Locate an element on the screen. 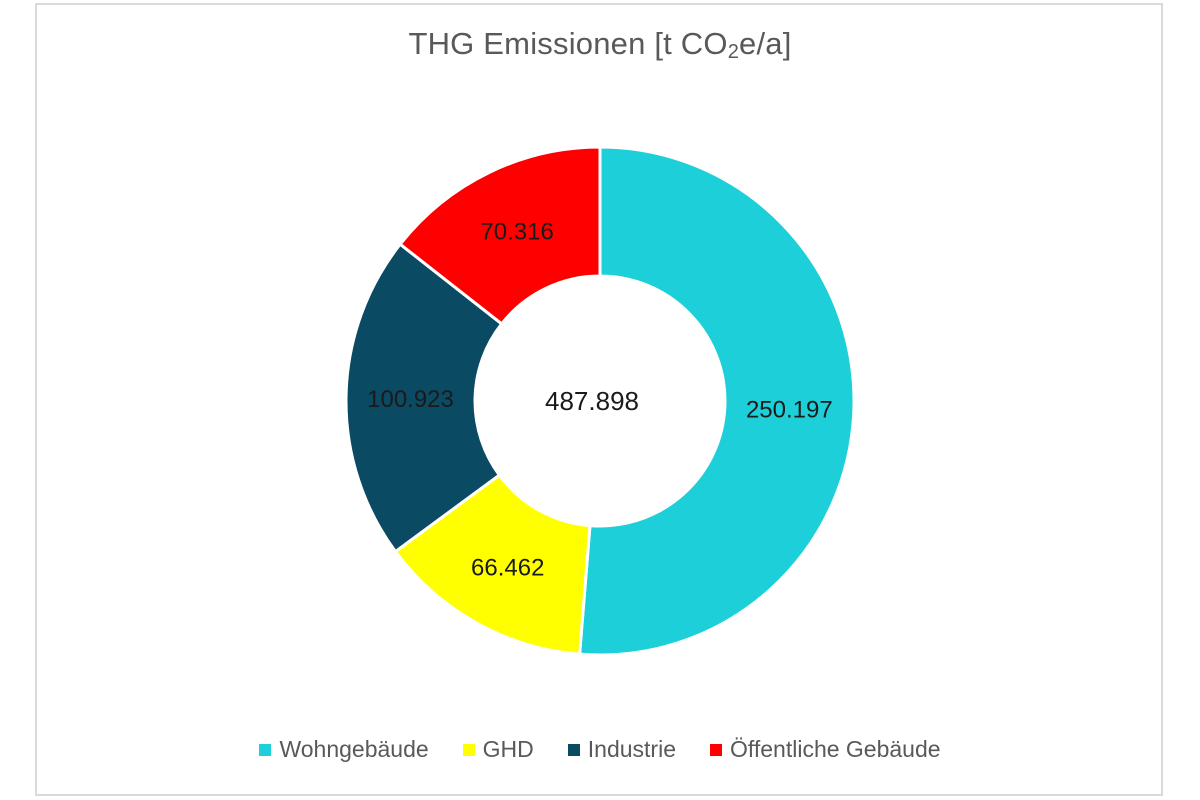 The image size is (1200, 800). slice-oeffentliche-gebaeude is located at coordinates (500, 235).